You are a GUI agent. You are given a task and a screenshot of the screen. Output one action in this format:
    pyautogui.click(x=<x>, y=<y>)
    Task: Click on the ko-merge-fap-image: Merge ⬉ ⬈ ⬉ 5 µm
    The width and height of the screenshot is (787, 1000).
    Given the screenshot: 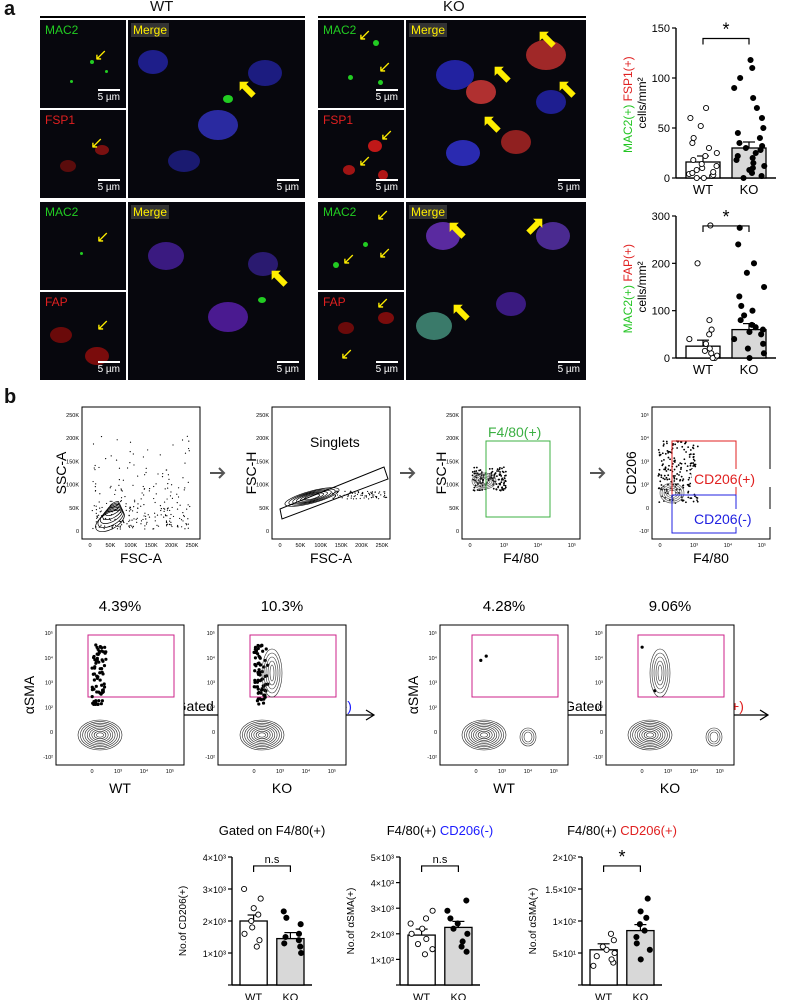 What is the action you would take?
    pyautogui.click(x=496, y=291)
    